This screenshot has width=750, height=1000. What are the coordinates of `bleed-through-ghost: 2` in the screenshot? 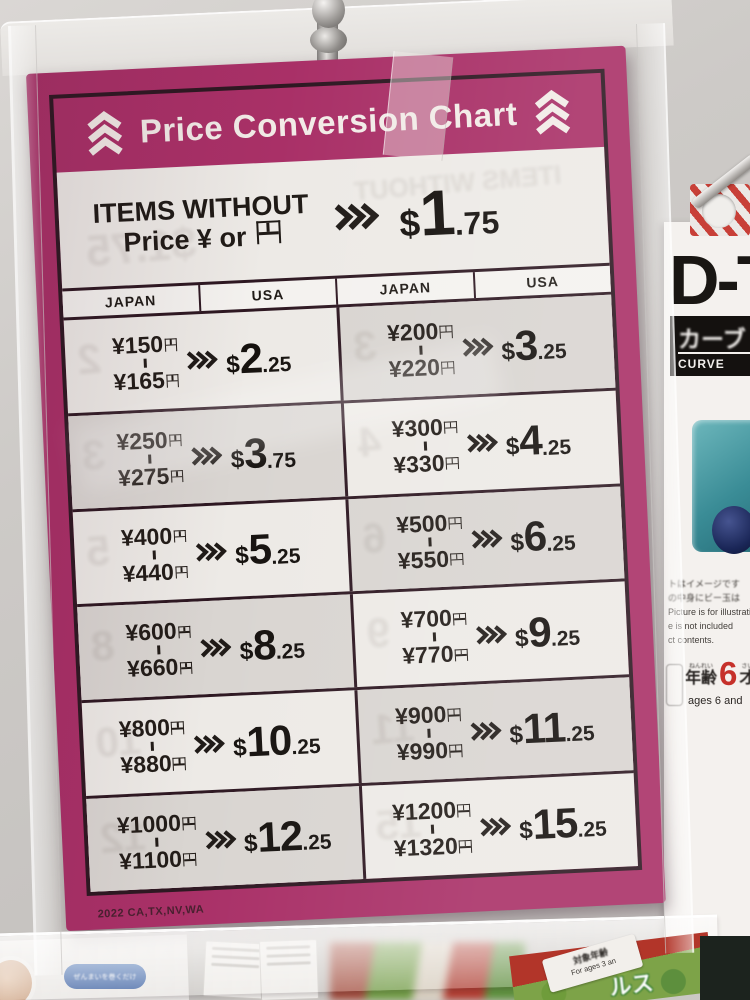 It's located at (89, 359).